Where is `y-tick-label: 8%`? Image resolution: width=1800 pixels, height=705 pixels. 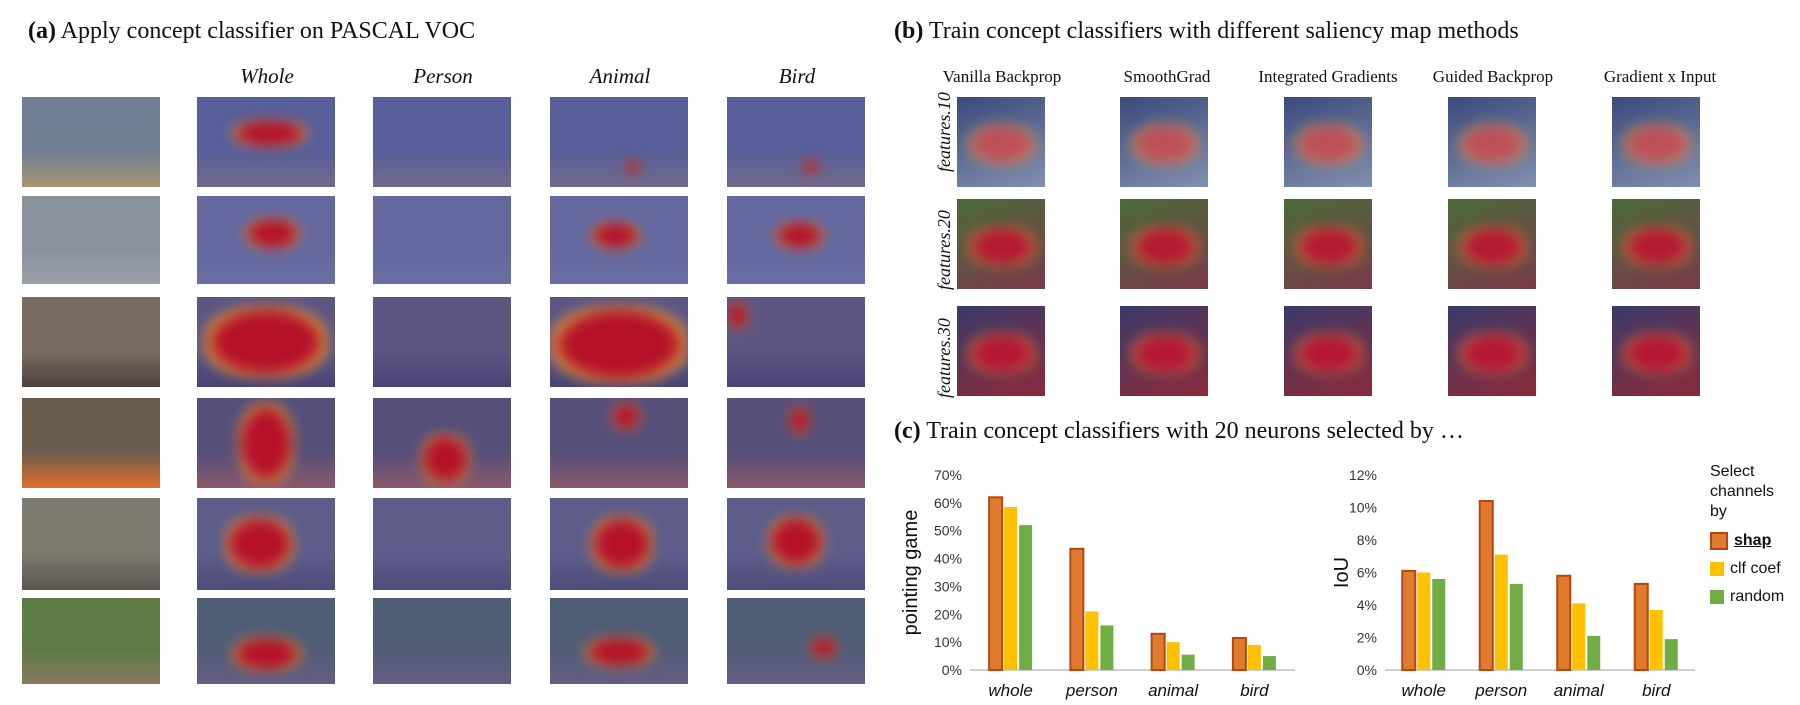
y-tick-label: 8% is located at coordinates (1367, 540).